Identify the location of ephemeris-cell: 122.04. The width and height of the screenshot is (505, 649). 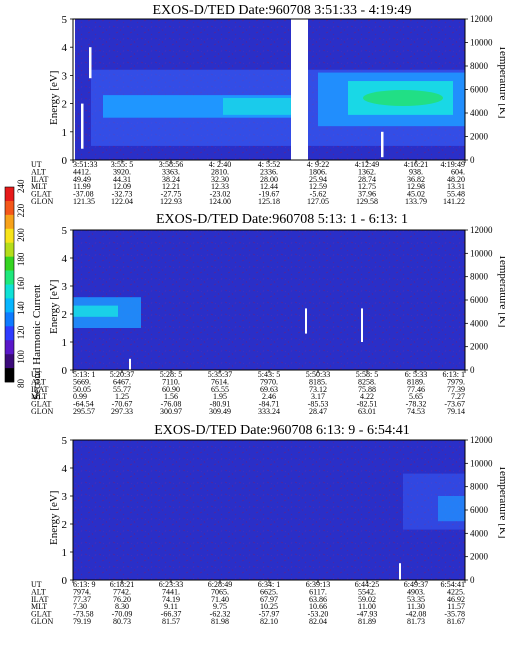
(122, 201).